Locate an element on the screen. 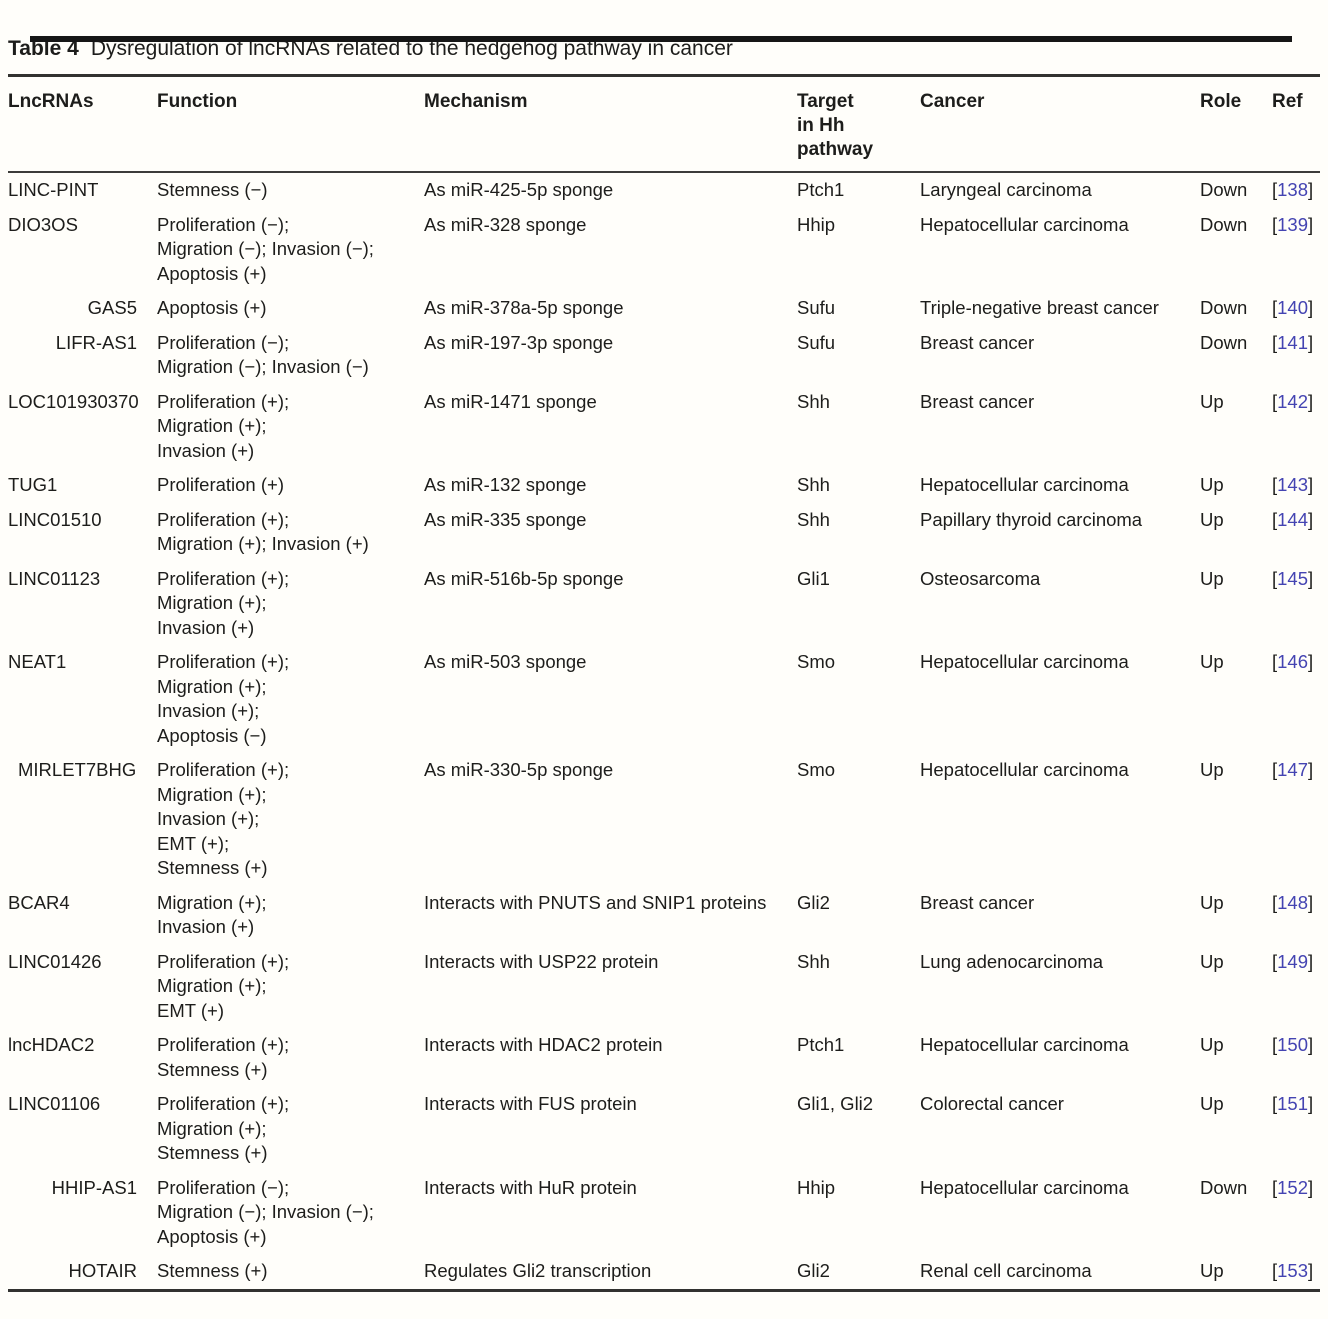 This screenshot has height=1319, width=1328. function-line: Stemness (−) is located at coordinates (212, 189).